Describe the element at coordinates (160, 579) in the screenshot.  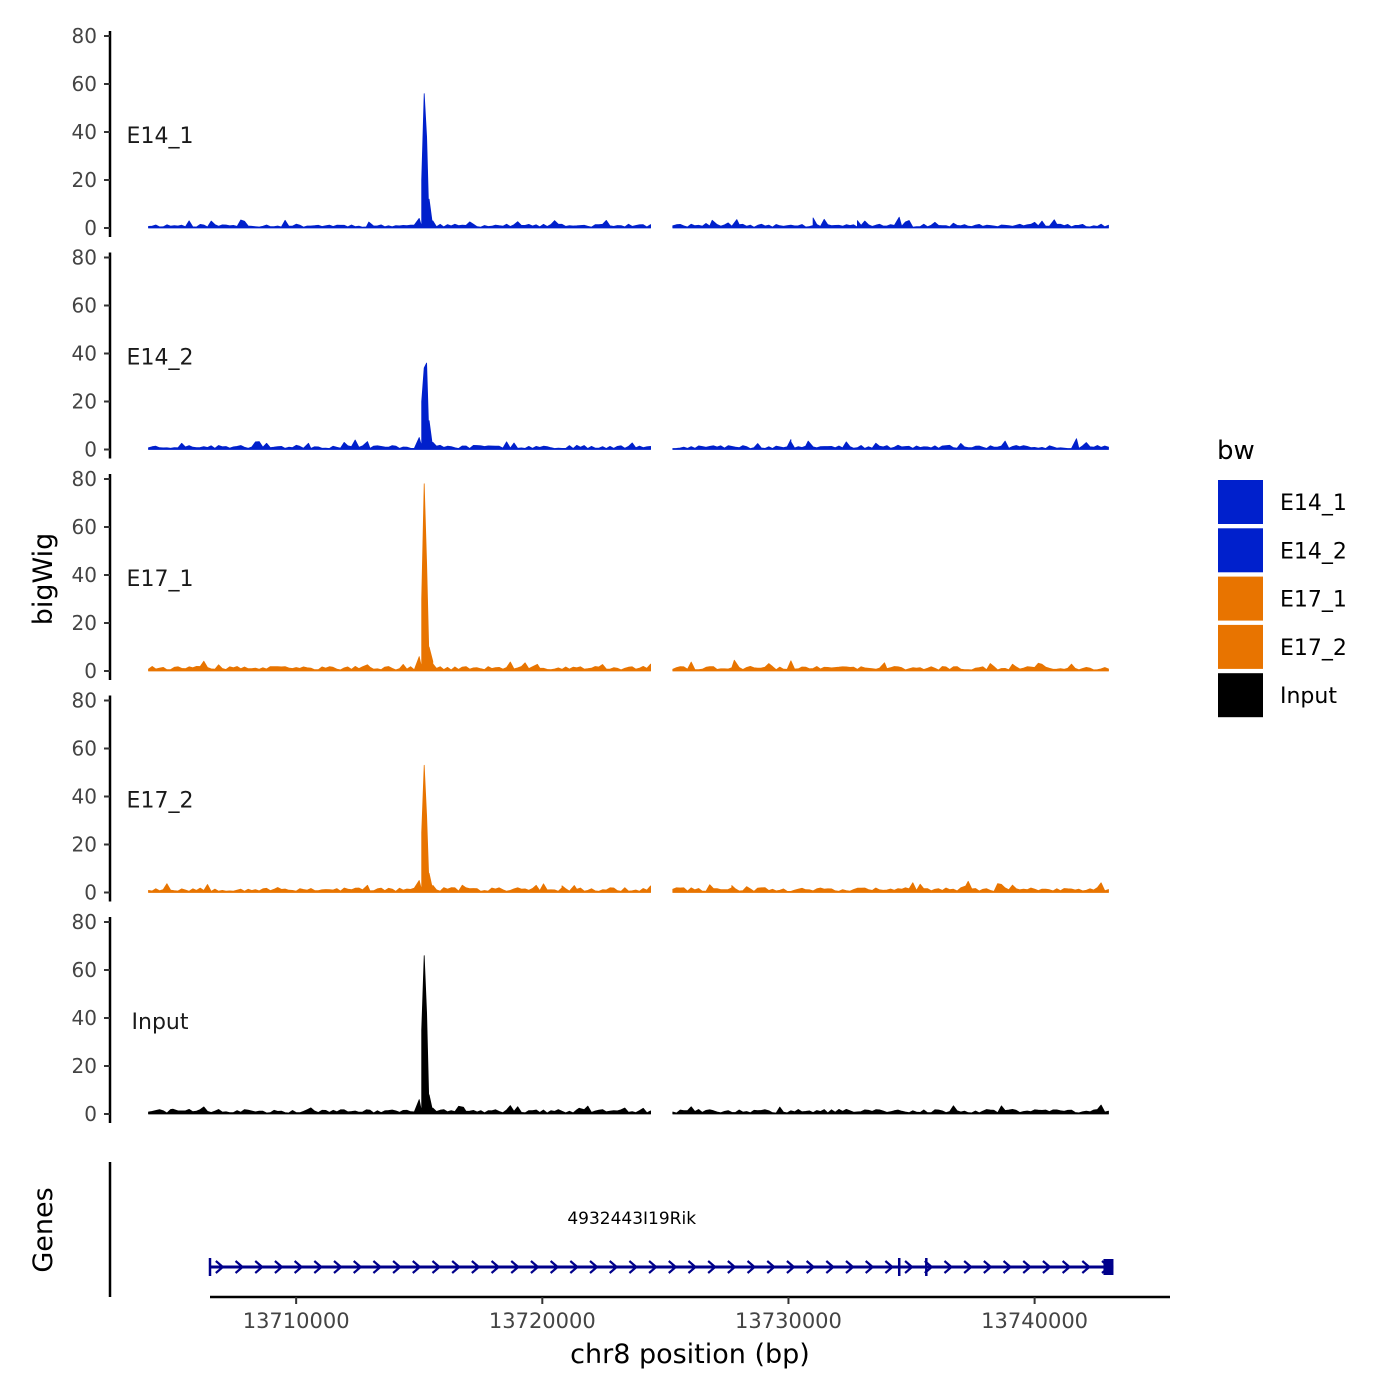
I see `panel-label: E17_1` at that location.